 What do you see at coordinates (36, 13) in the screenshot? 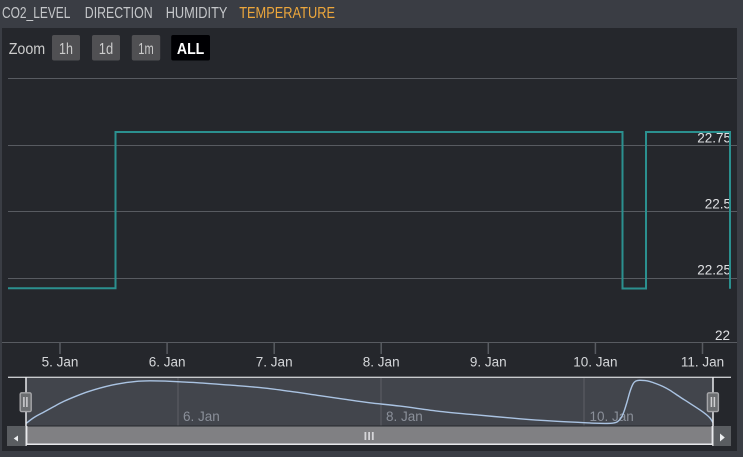
I see `svg-text: CO2_LEVEL` at bounding box center [36, 13].